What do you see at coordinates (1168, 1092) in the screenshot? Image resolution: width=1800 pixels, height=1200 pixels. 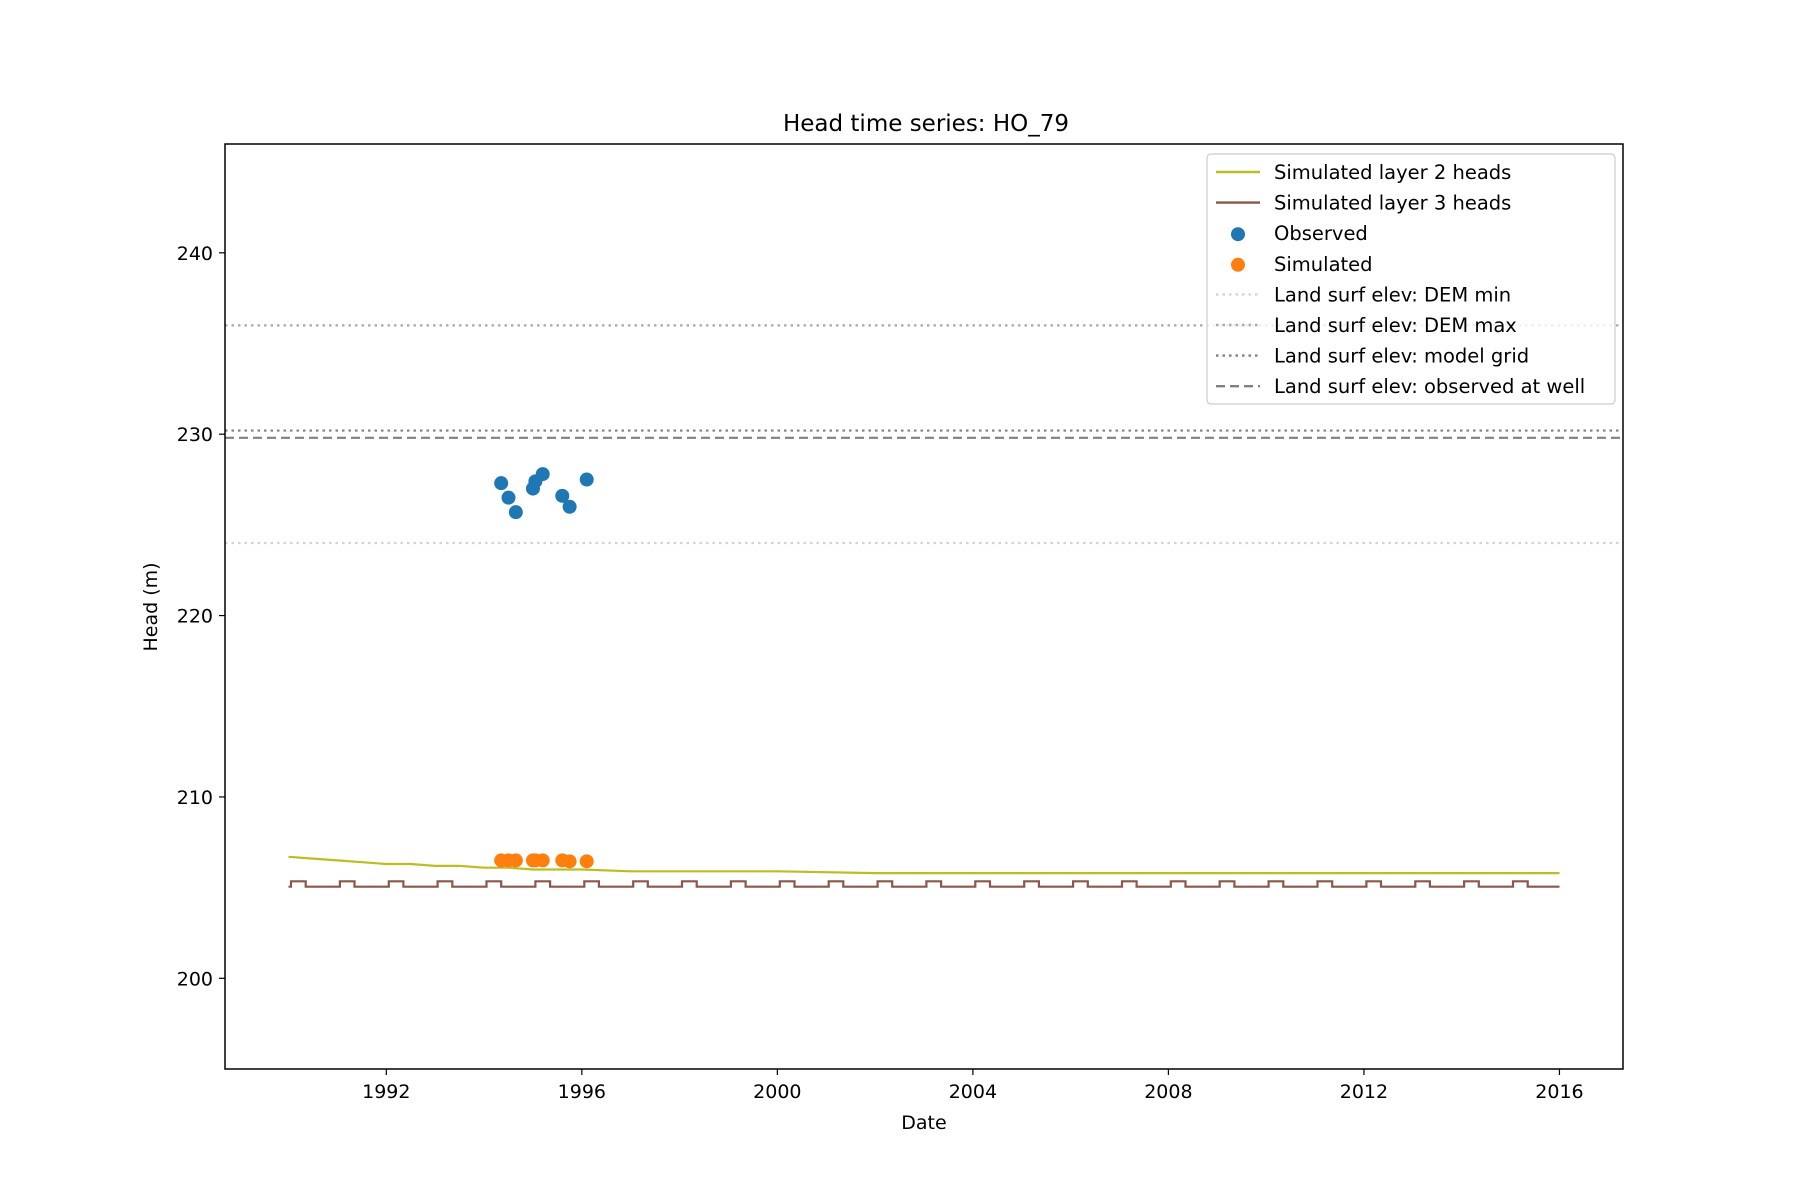 I see `x-tick-label: 2008` at bounding box center [1168, 1092].